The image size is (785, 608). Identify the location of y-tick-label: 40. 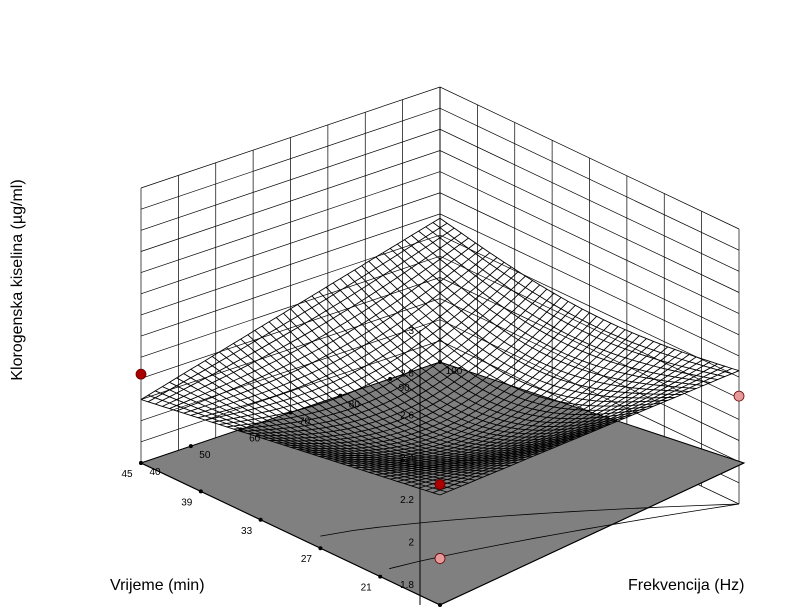
(155, 472).